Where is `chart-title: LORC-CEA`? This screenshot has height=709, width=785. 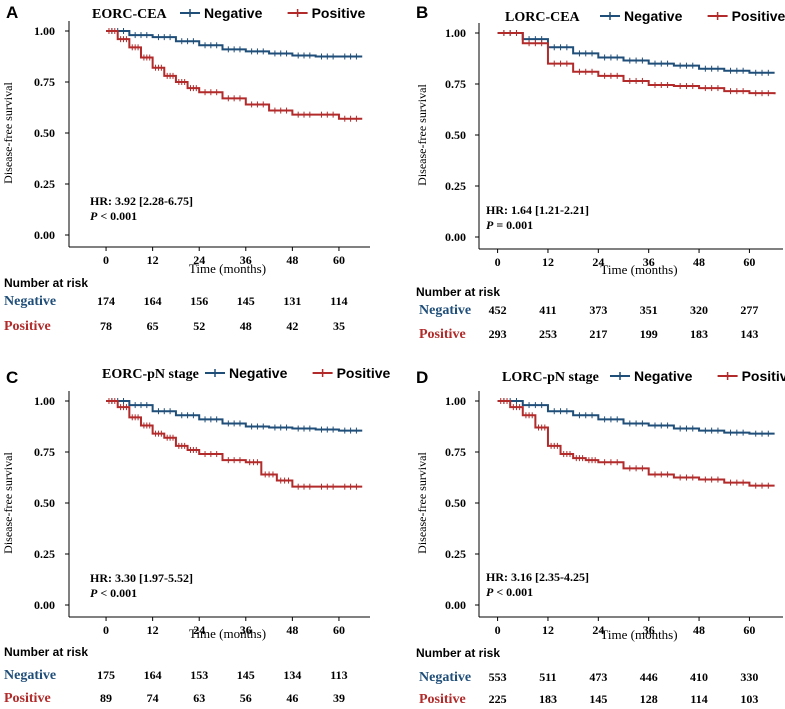 chart-title: LORC-CEA is located at coordinates (543, 17).